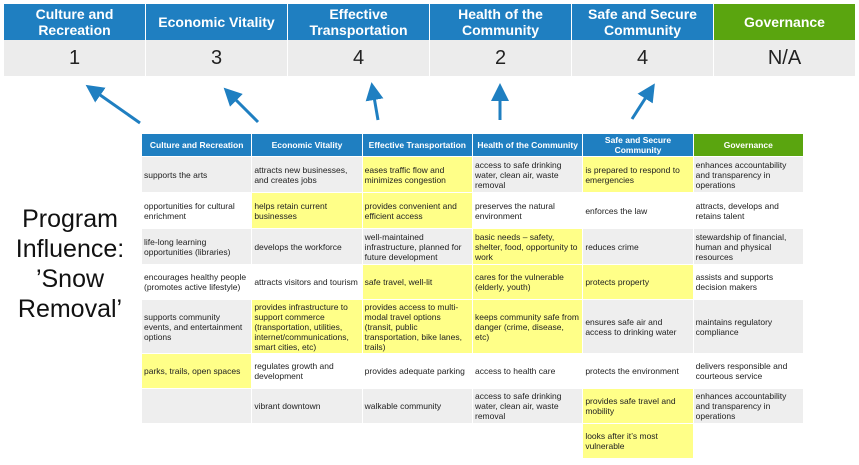  What do you see at coordinates (501, 22) in the screenshot?
I see `summary-header: Health of the Community` at bounding box center [501, 22].